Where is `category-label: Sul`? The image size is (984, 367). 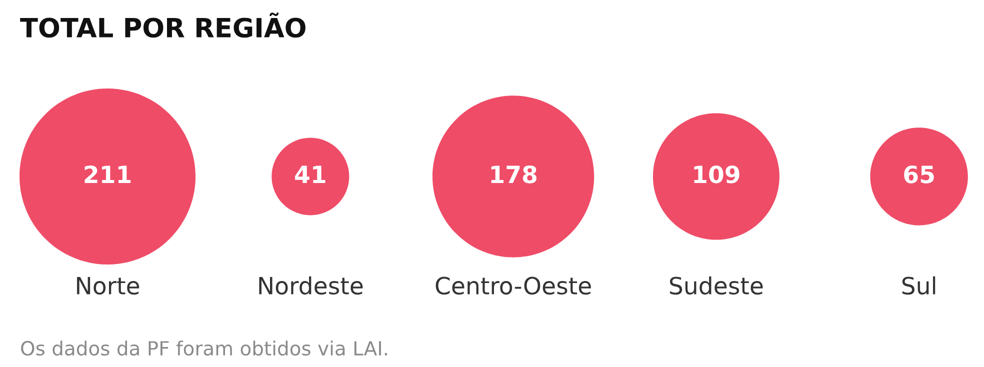
category-label: Sul is located at coordinates (919, 285).